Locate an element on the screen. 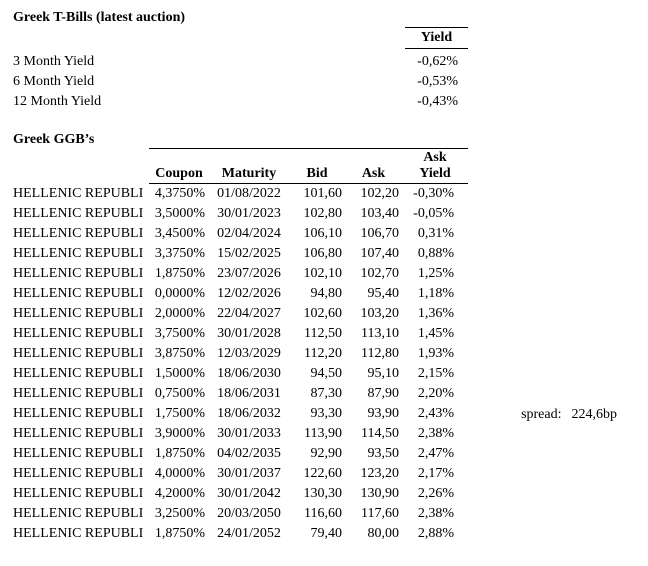 Image resolution: width=648 pixels, height=566 pixels. bond-ask-yield: 1,18% is located at coordinates (435, 293).